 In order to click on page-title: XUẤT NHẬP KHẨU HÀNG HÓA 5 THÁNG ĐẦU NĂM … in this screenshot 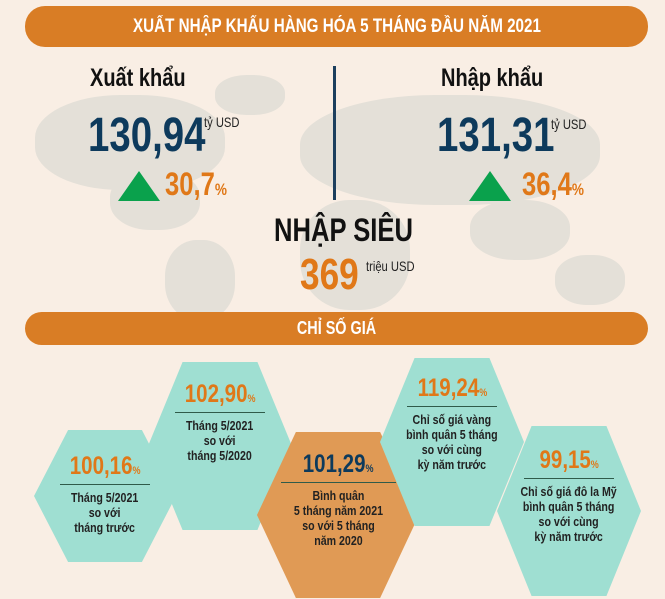, I will do `click(336, 26)`.